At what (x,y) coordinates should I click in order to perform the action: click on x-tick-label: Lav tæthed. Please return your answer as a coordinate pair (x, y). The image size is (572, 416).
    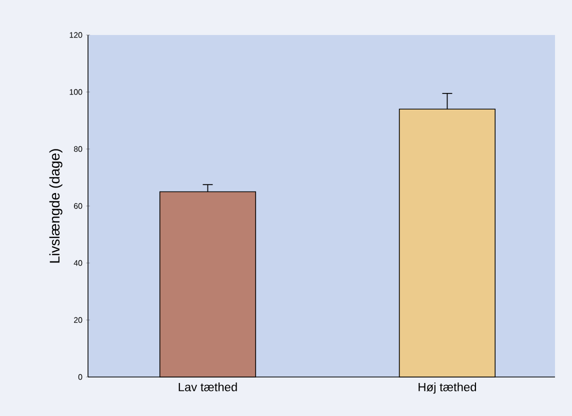
    Looking at the image, I should click on (207, 387).